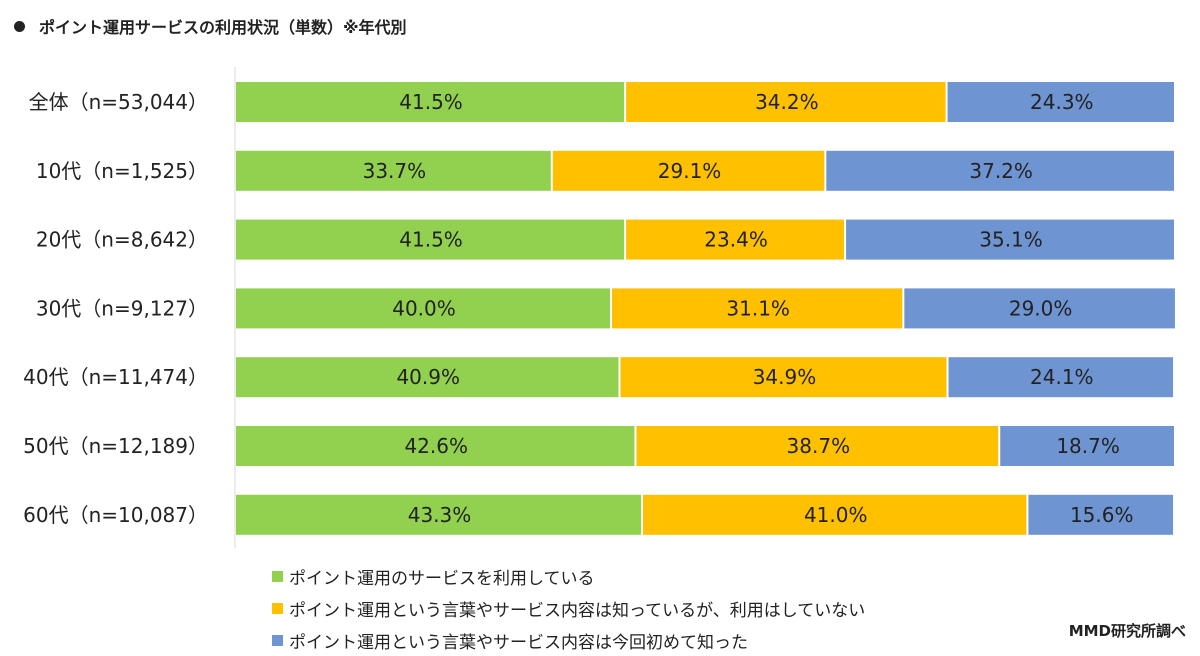 Image resolution: width=1200 pixels, height=656 pixels. Describe the element at coordinates (518, 642) in the screenshot. I see `legend-label: ポイント運用という言葉やサービス内容は今回初めて知った` at that location.